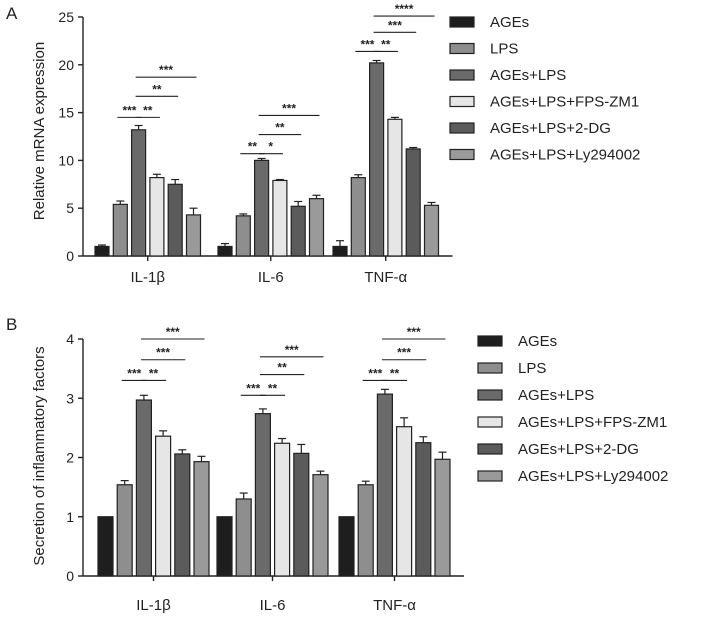 This screenshot has height=618, width=709. I want to click on y-tick-label: 4, so click(70, 339).